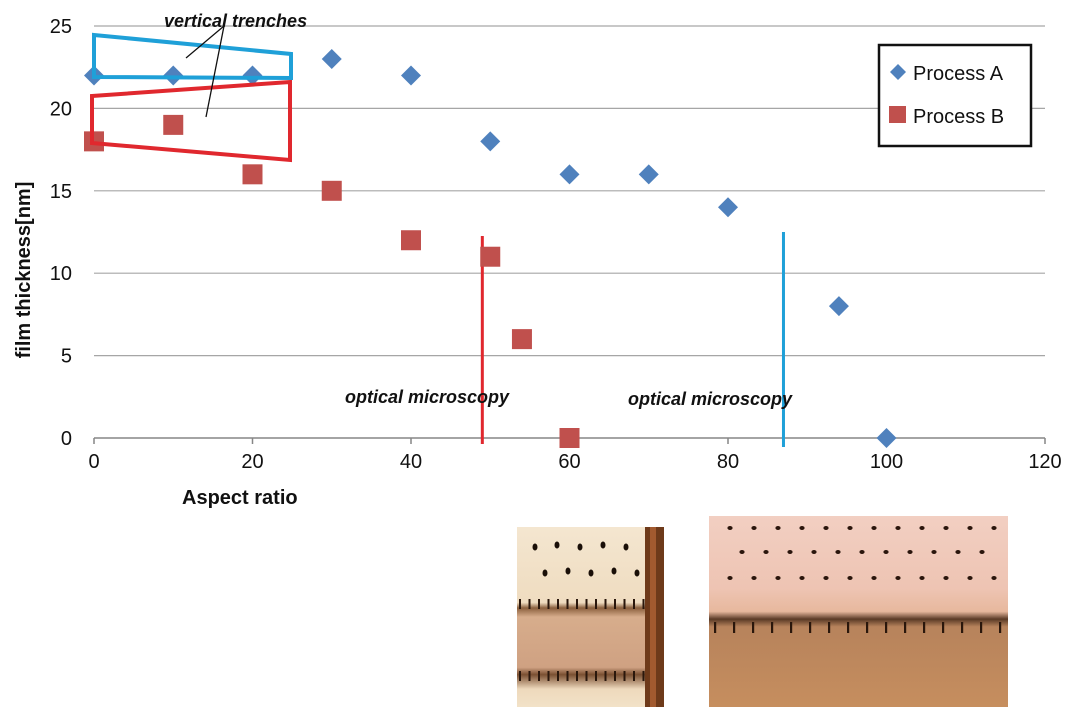  What do you see at coordinates (411, 462) in the screenshot?
I see `x-tick-label-40: 40` at bounding box center [411, 462].